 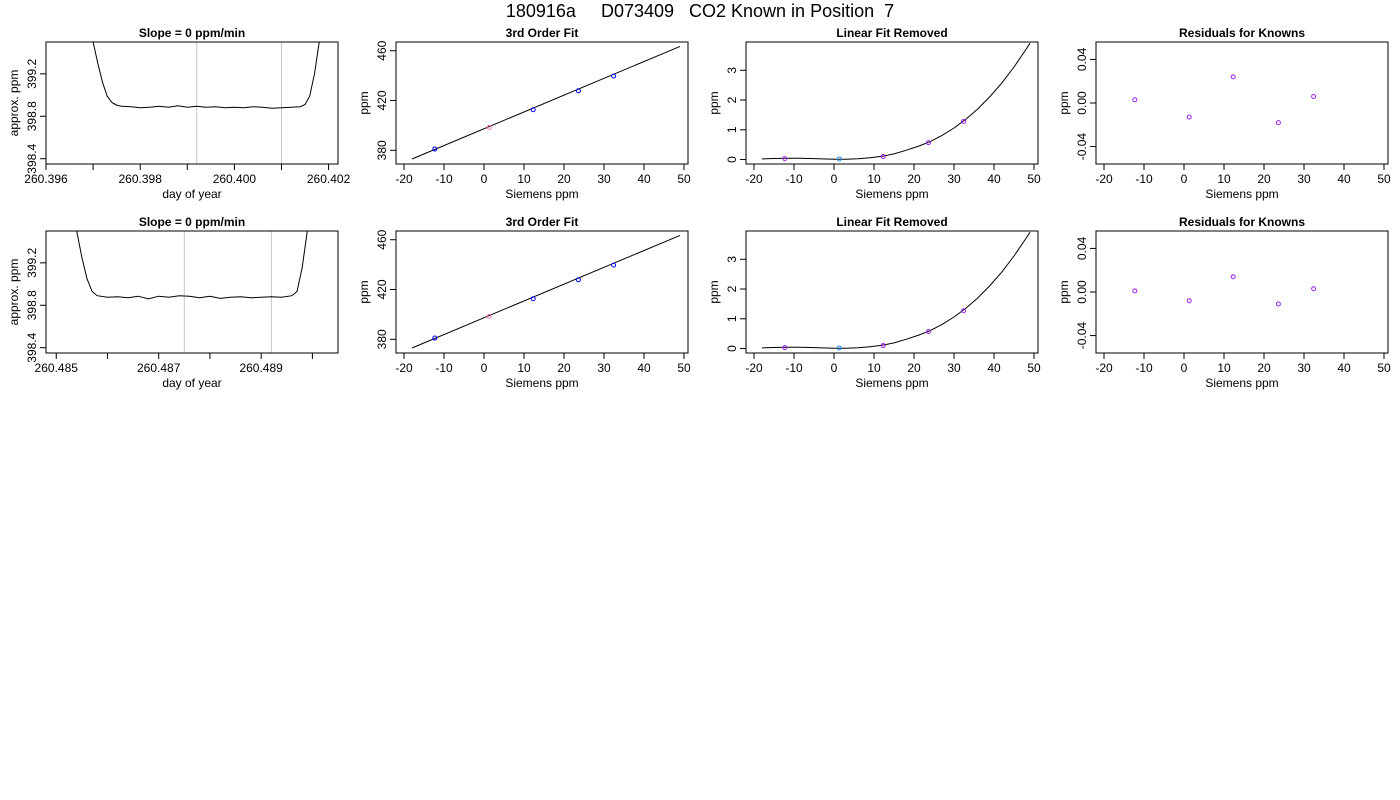 I want to click on y-tick-label: 398.8, so click(x=32, y=305).